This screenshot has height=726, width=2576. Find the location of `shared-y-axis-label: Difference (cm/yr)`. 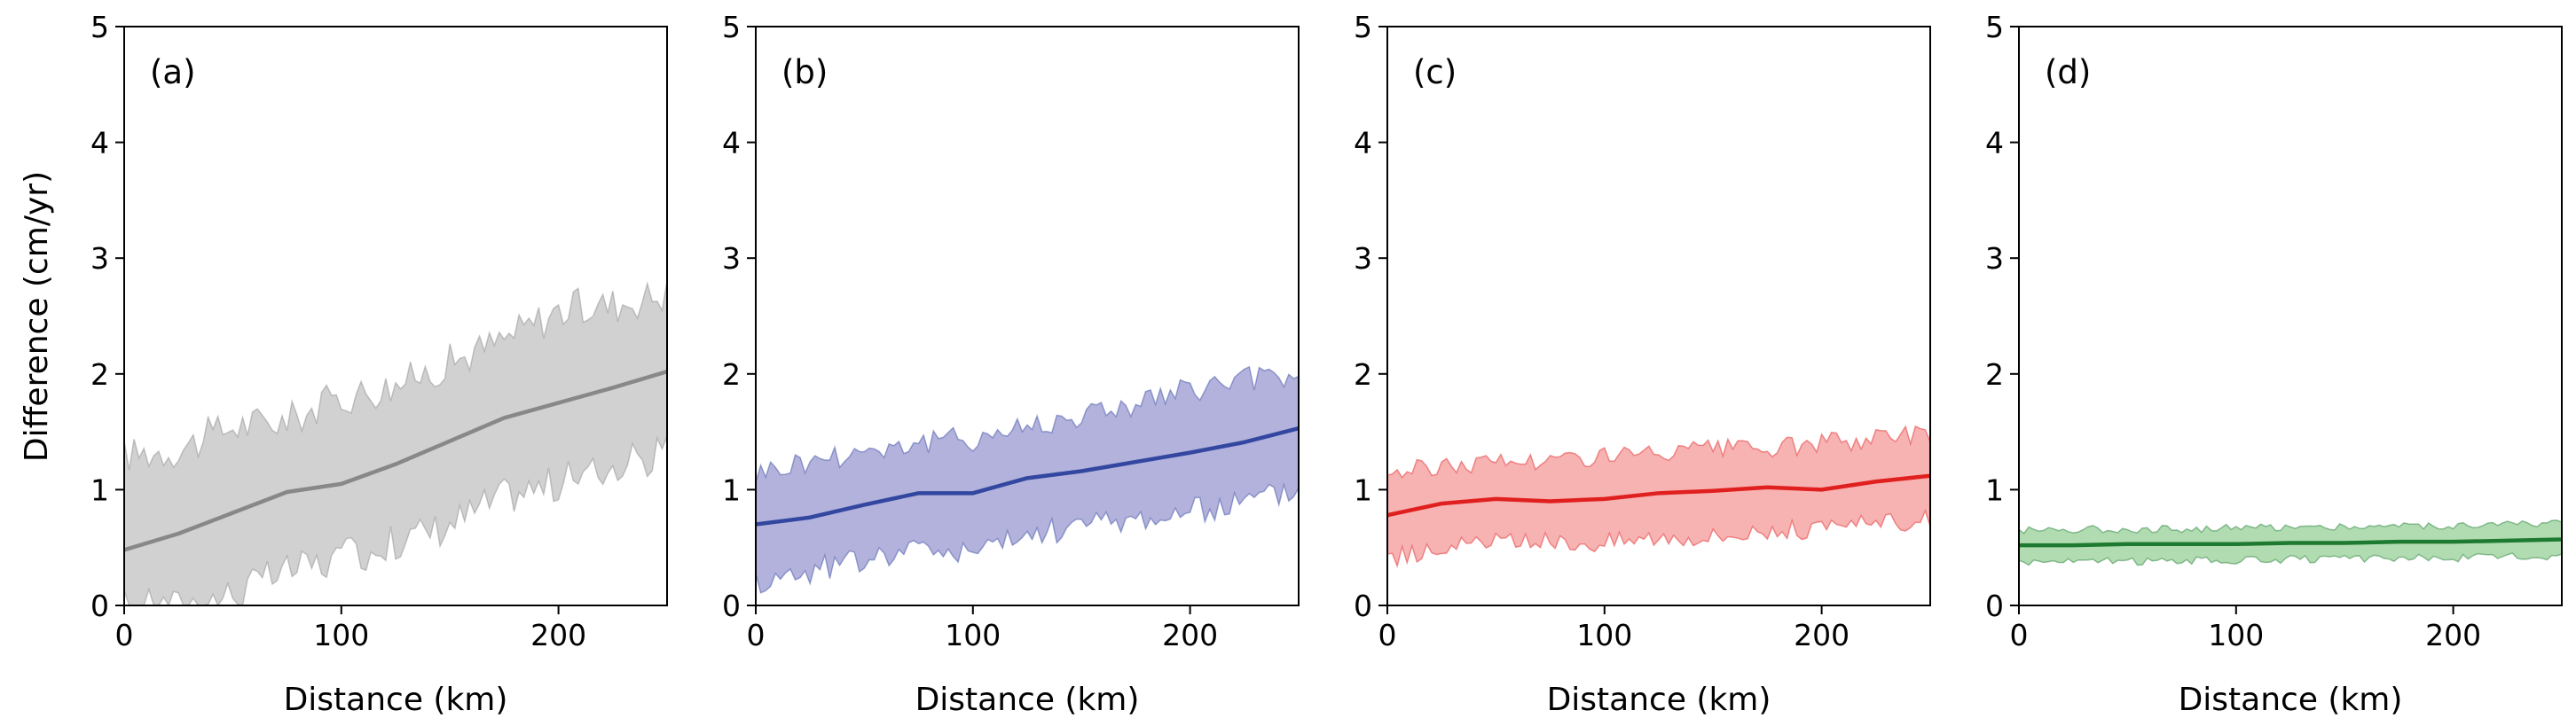

shared-y-axis-label: Difference (cm/yr) is located at coordinates (37, 316).